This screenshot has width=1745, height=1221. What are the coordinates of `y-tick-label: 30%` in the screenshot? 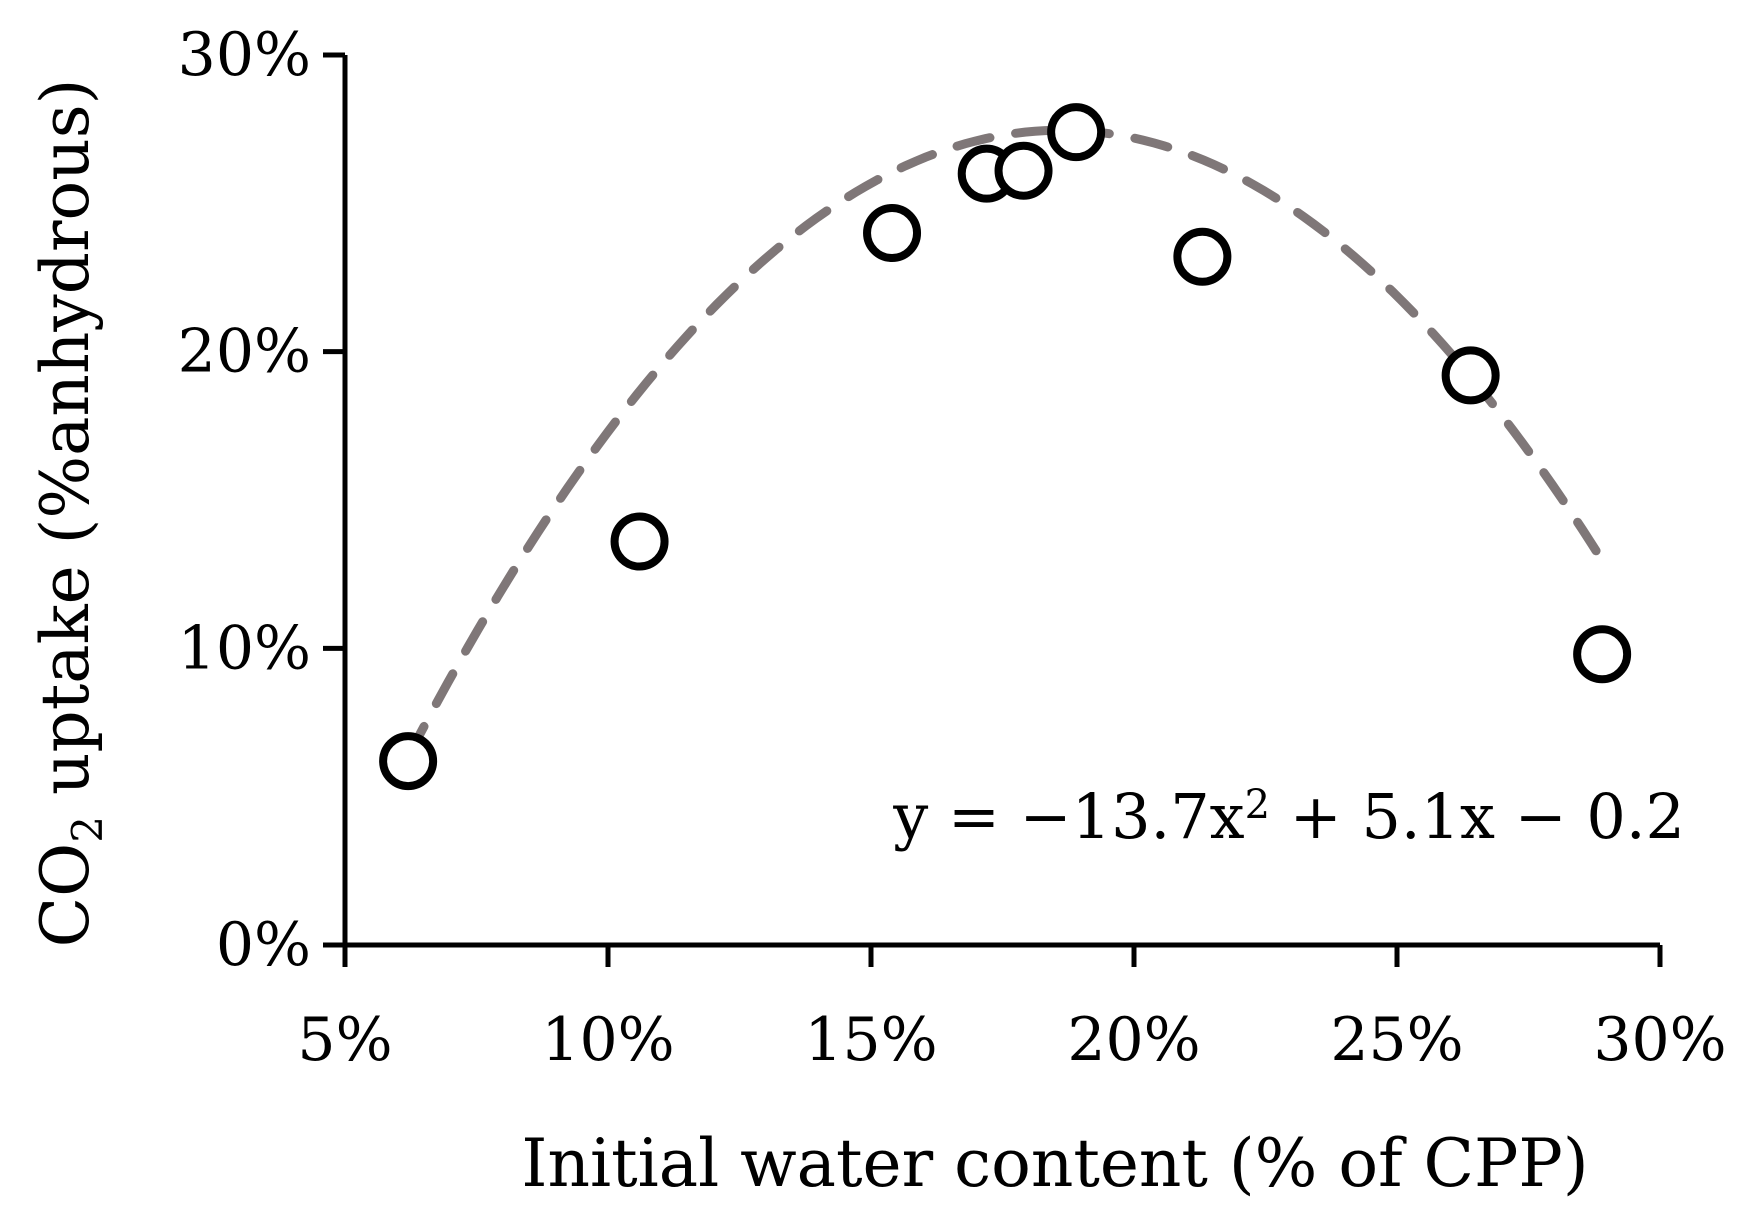 It's located at (244, 55).